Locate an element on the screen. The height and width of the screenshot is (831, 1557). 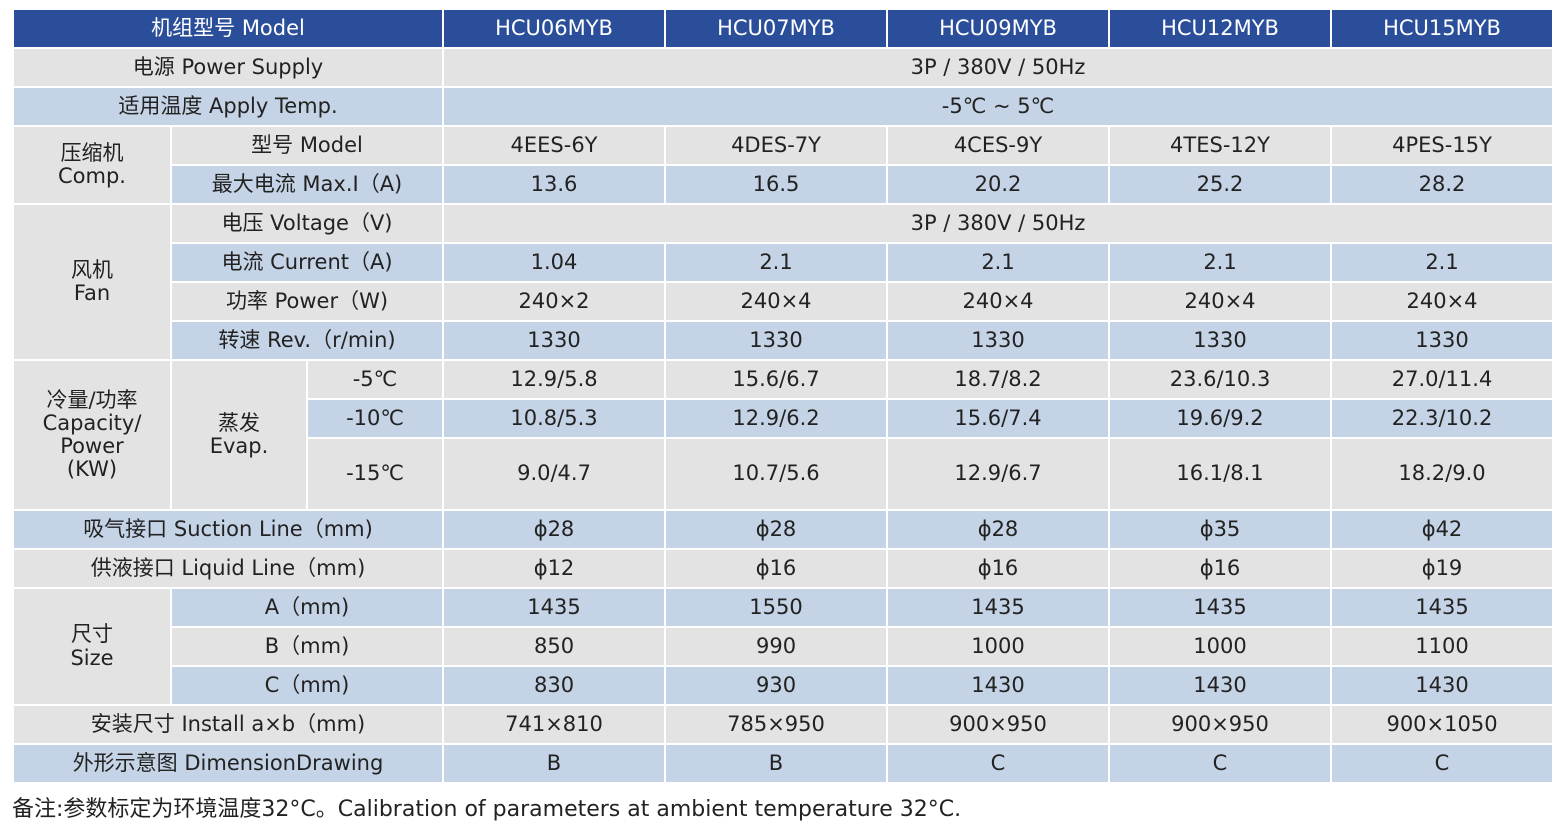
power-supply-value: 3P / 380V / 50Hz is located at coordinates (998, 67).